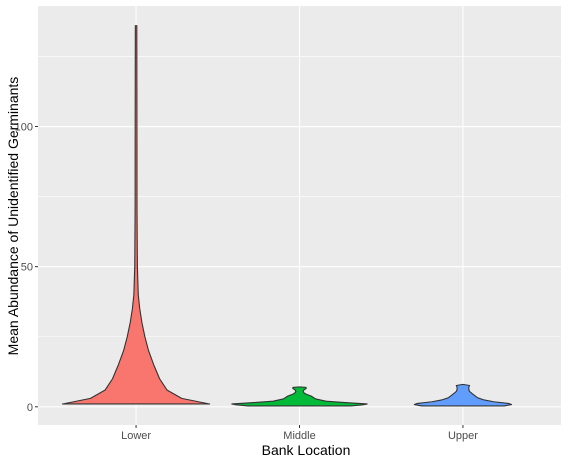 This screenshot has width=569, height=465. Describe the element at coordinates (136, 436) in the screenshot. I see `x-tick-label: Lower` at that location.